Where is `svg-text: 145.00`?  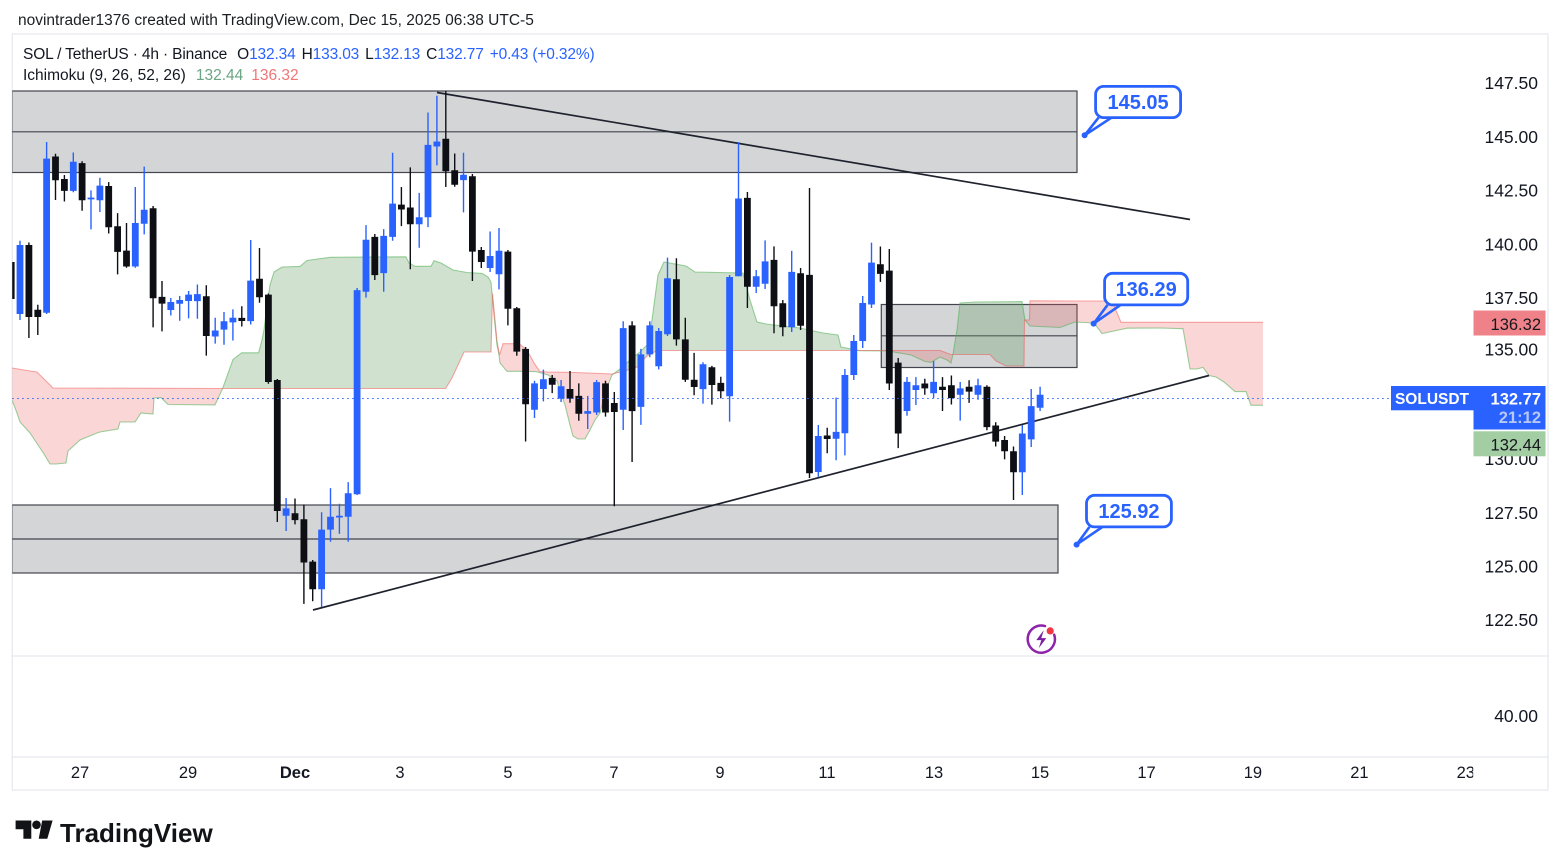
svg-text: 145.00 is located at coordinates (1511, 137).